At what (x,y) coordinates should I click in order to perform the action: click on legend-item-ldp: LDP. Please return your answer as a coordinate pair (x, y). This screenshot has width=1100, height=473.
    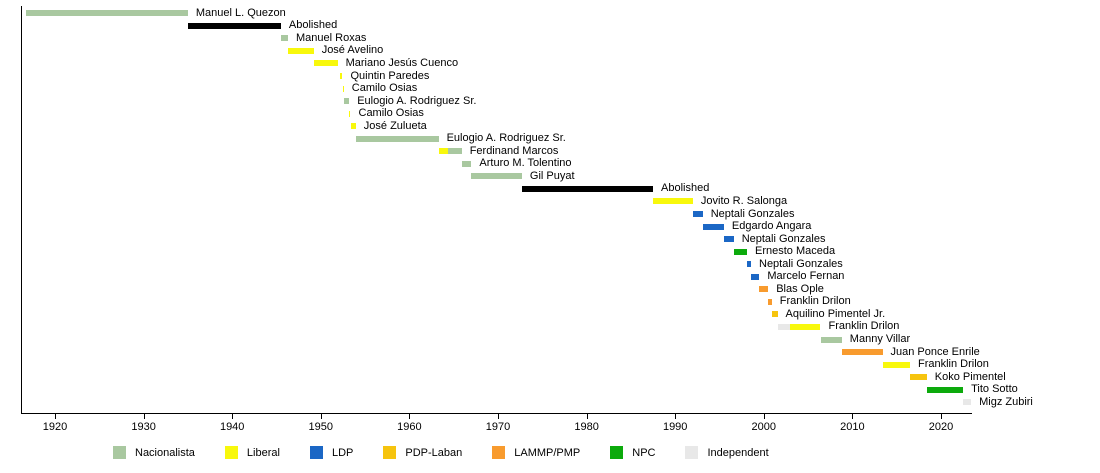
    Looking at the image, I should click on (331, 452).